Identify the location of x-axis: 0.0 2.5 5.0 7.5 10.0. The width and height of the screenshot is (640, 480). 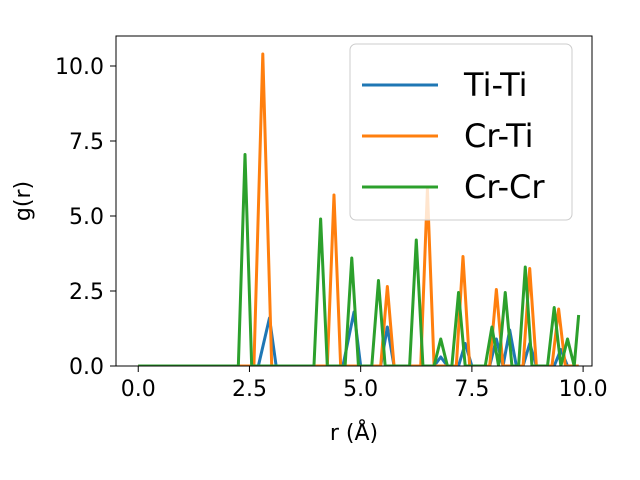
(364, 384).